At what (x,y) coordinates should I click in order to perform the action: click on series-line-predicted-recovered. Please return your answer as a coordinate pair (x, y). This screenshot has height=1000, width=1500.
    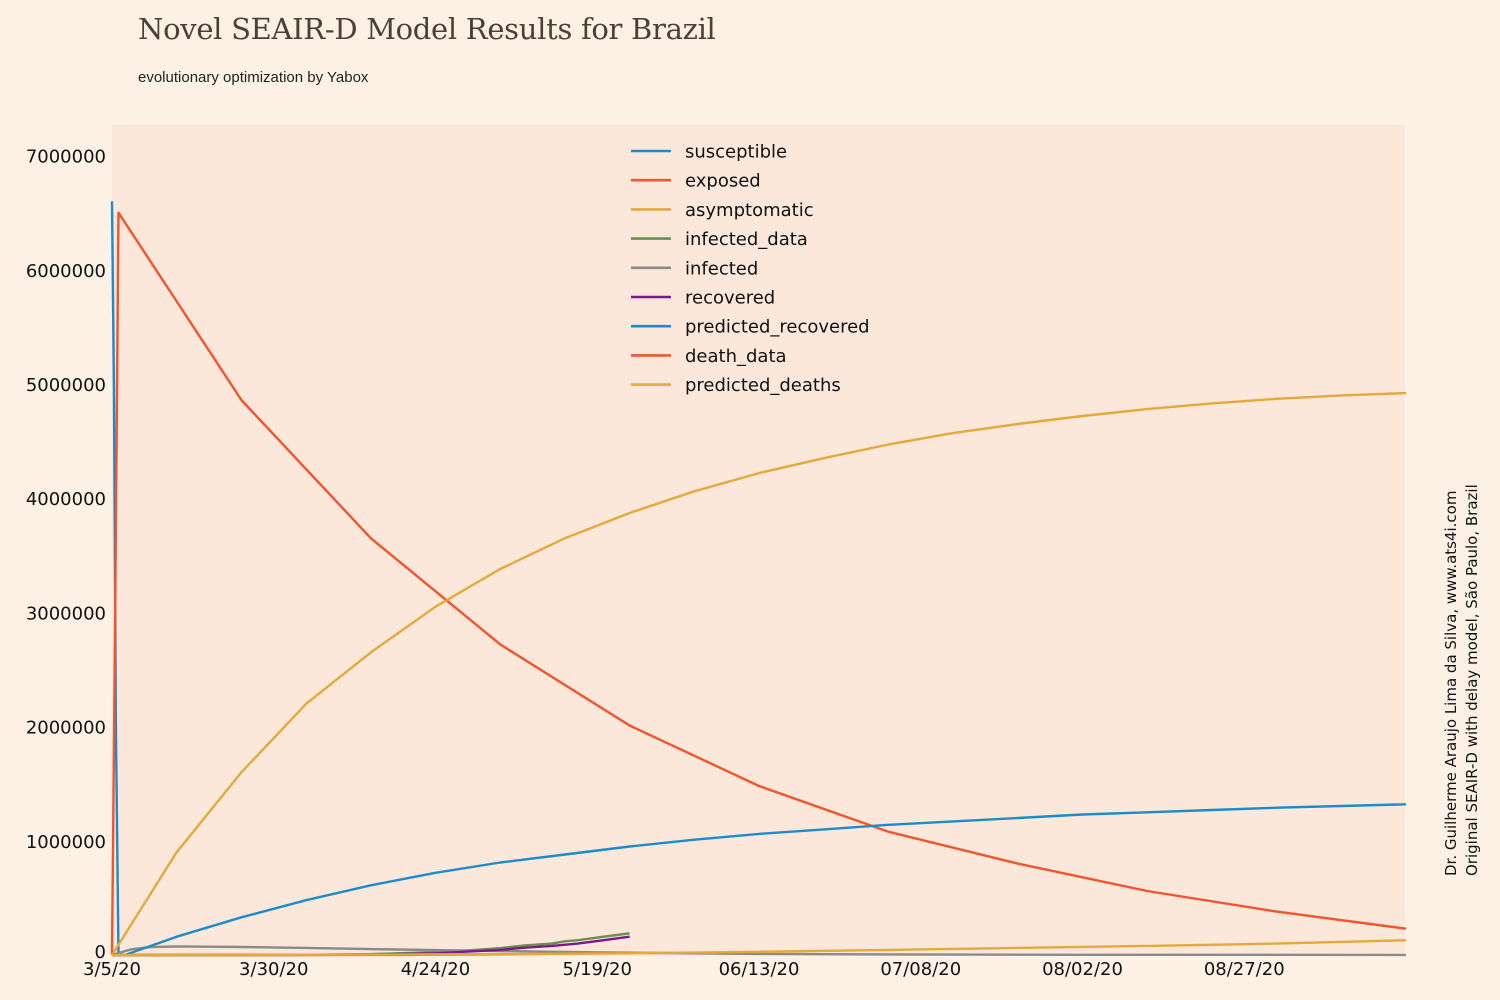
    Looking at the image, I should click on (759, 880).